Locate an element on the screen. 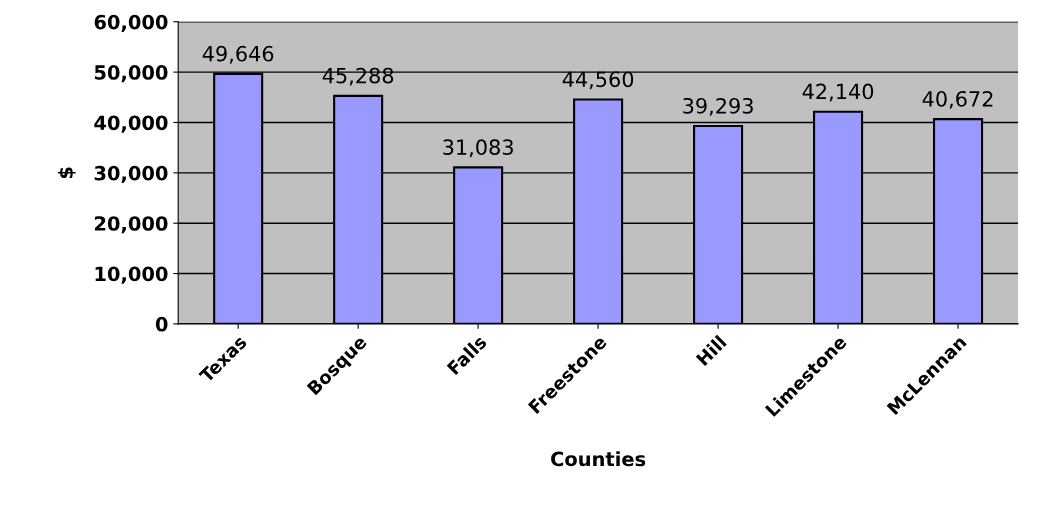 The width and height of the screenshot is (1042, 531). y-tick-label: 50,000 is located at coordinates (131, 74).